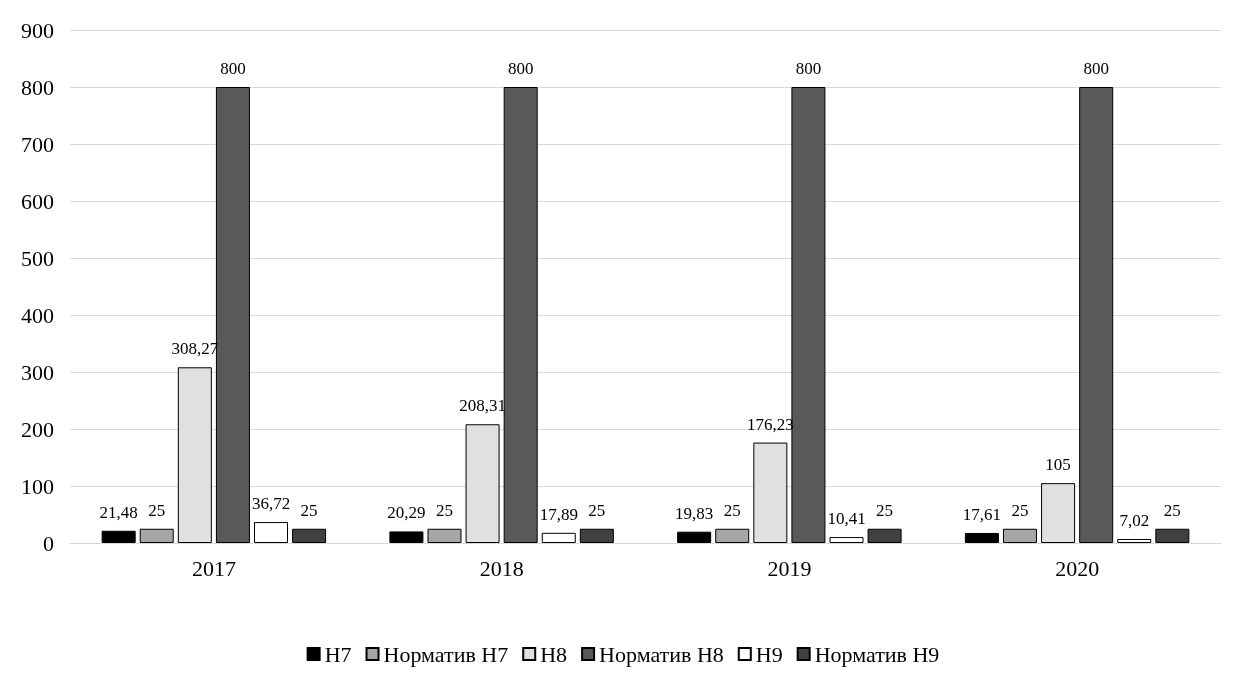 The image size is (1246, 678). Describe the element at coordinates (846, 519) in the screenshot. I see `data-label: 10,41` at that location.